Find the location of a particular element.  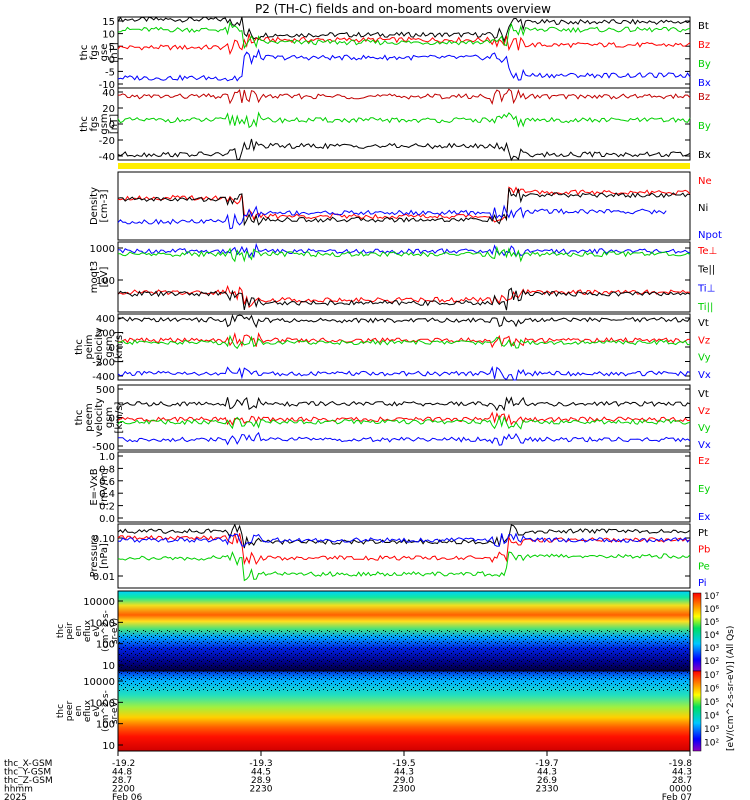

series-Bx is located at coordinates (404, 150).